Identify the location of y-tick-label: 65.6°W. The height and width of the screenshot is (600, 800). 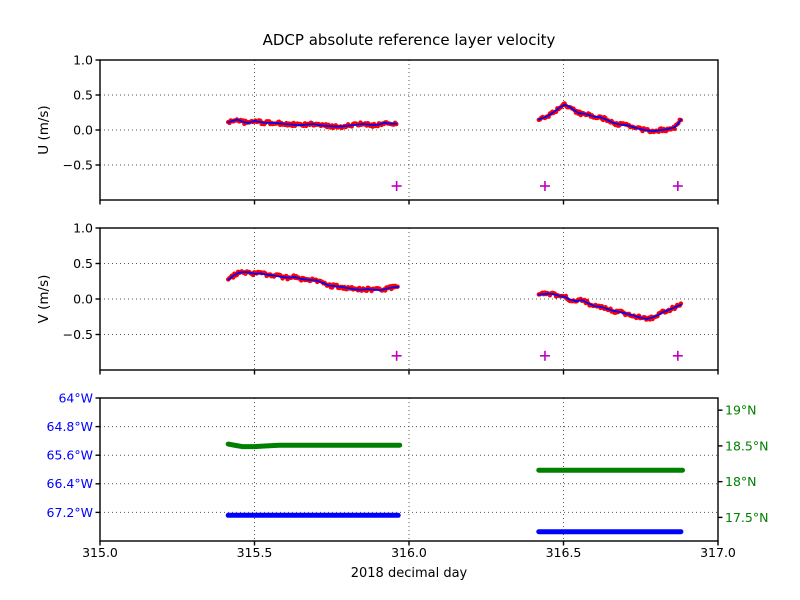
(70, 455).